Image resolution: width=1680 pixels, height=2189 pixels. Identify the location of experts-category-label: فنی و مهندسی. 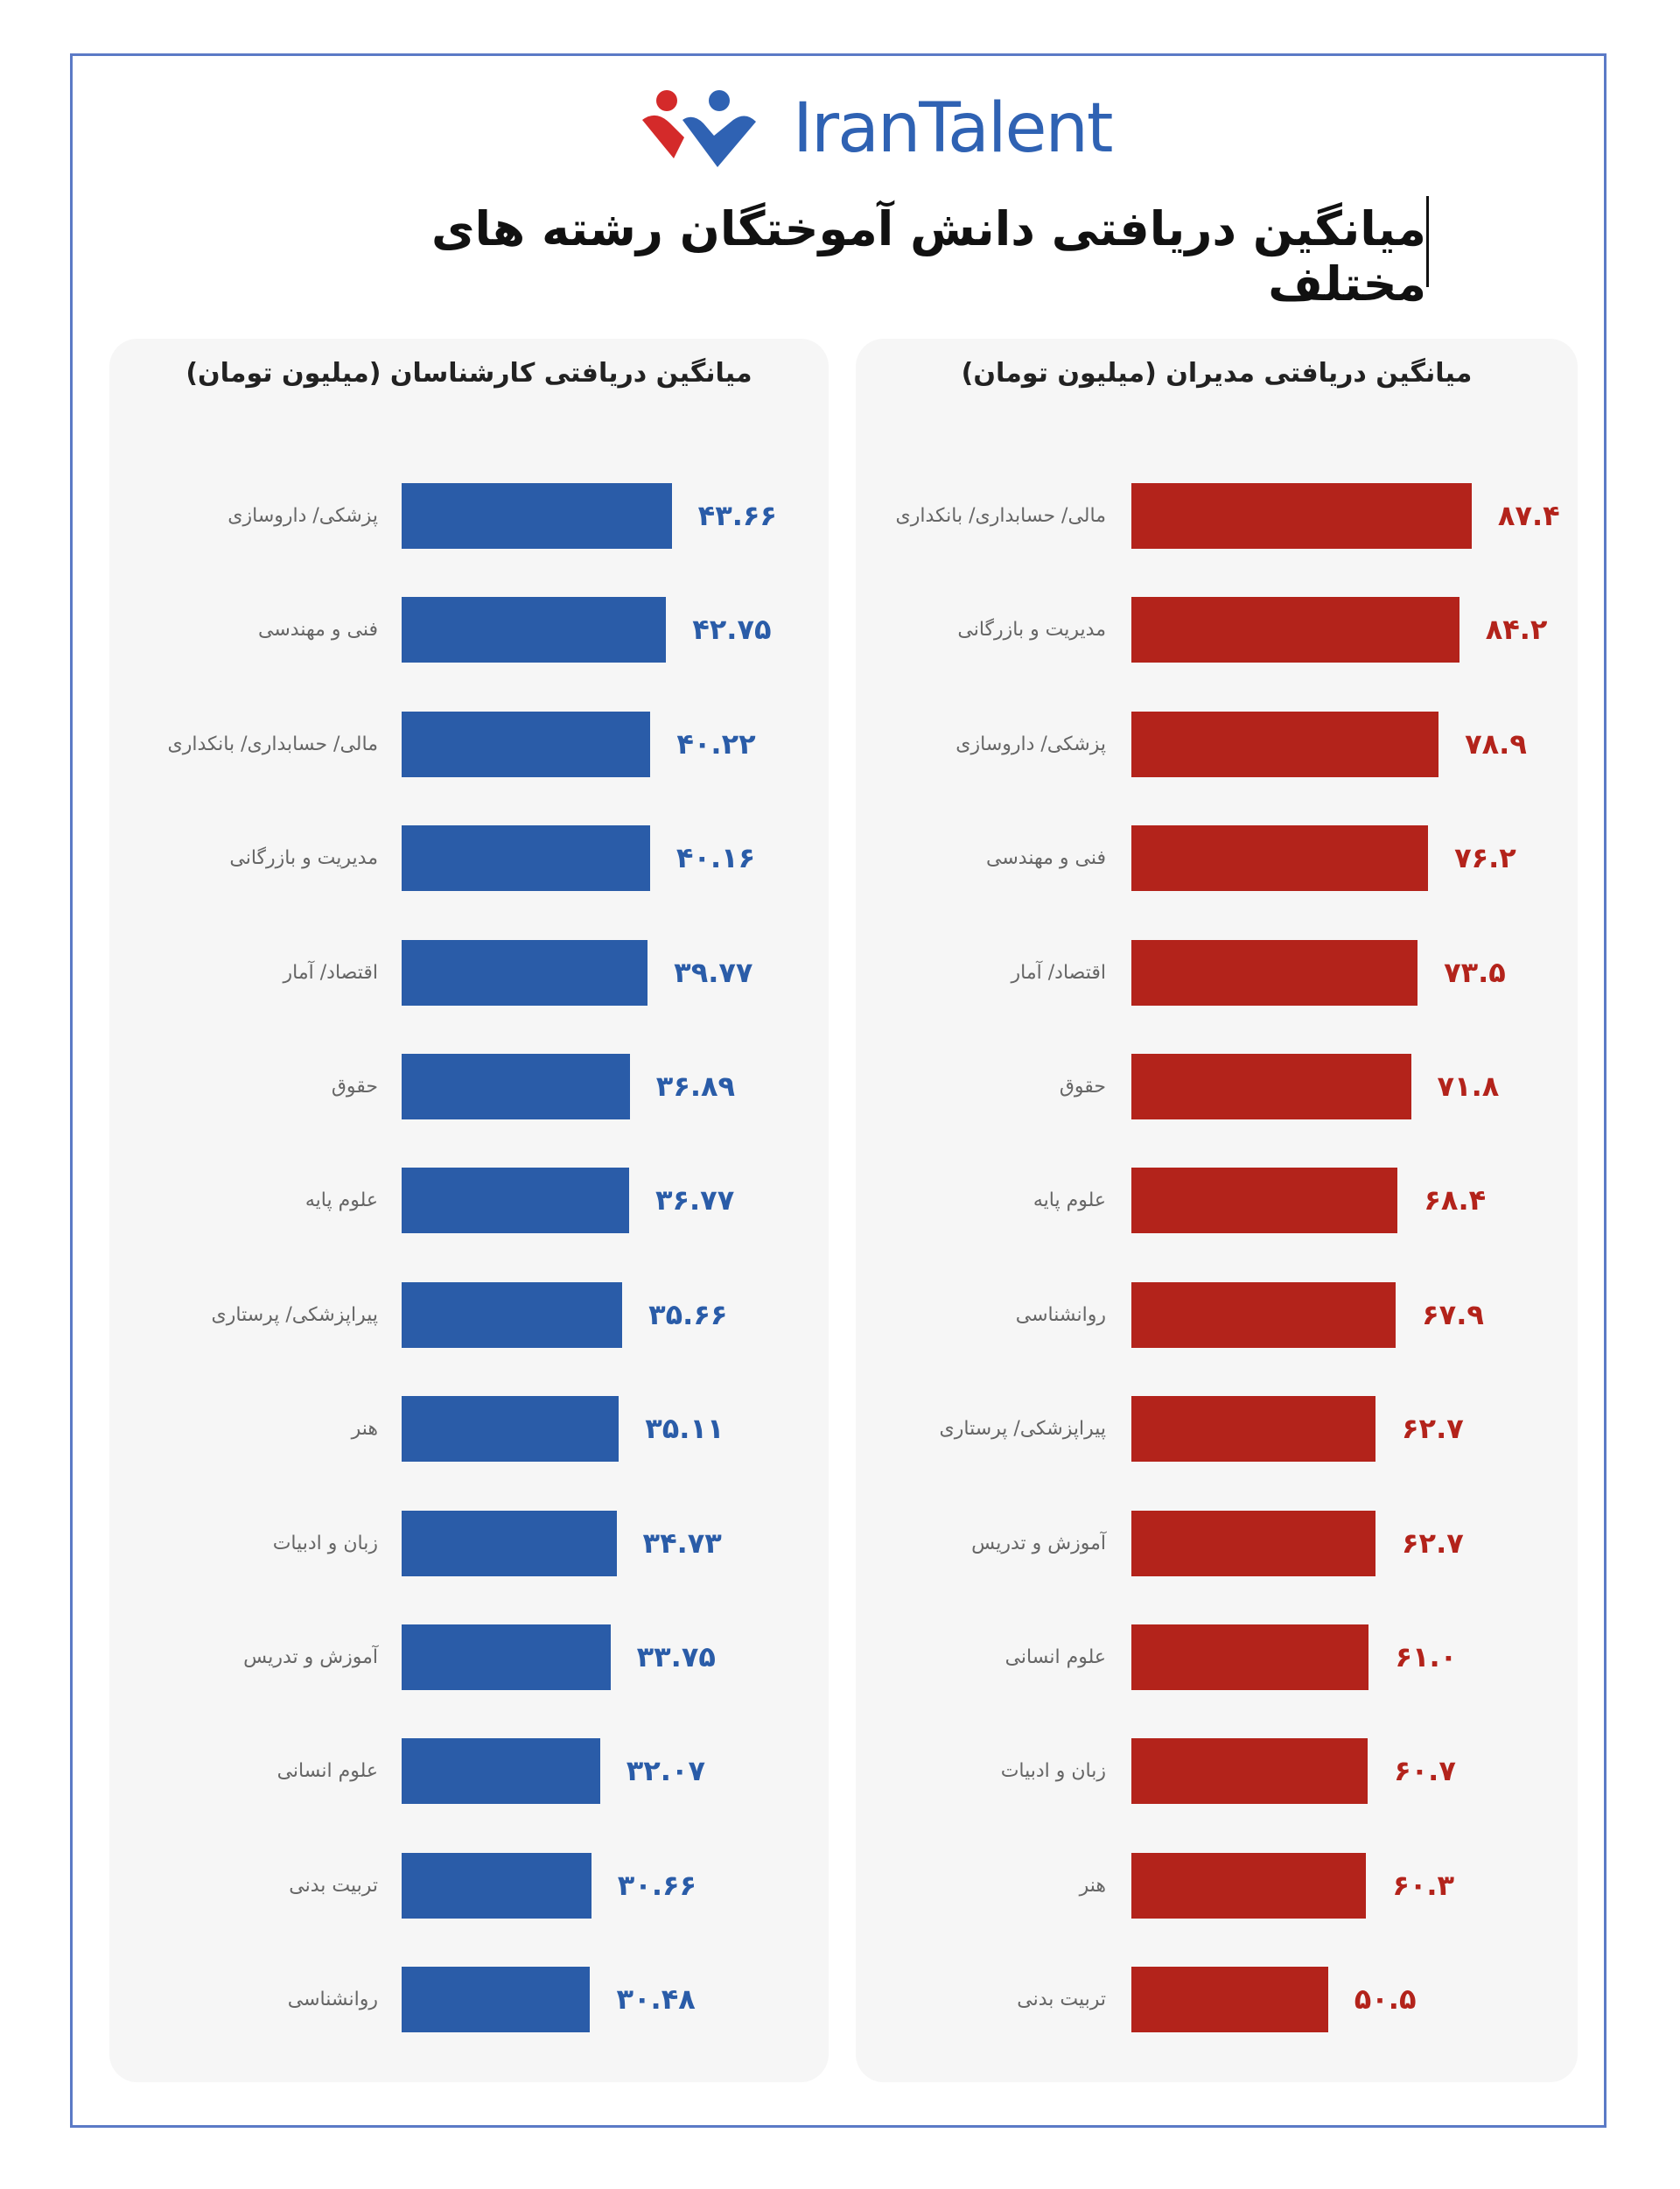
(318, 630).